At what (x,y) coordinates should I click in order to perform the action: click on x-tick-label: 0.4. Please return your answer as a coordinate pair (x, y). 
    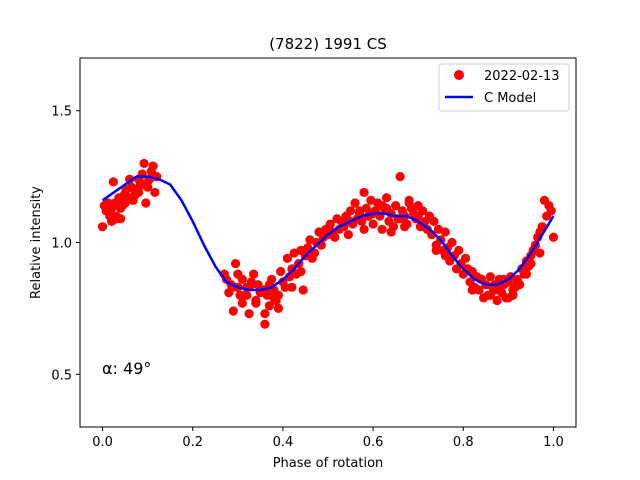
    Looking at the image, I should click on (283, 442).